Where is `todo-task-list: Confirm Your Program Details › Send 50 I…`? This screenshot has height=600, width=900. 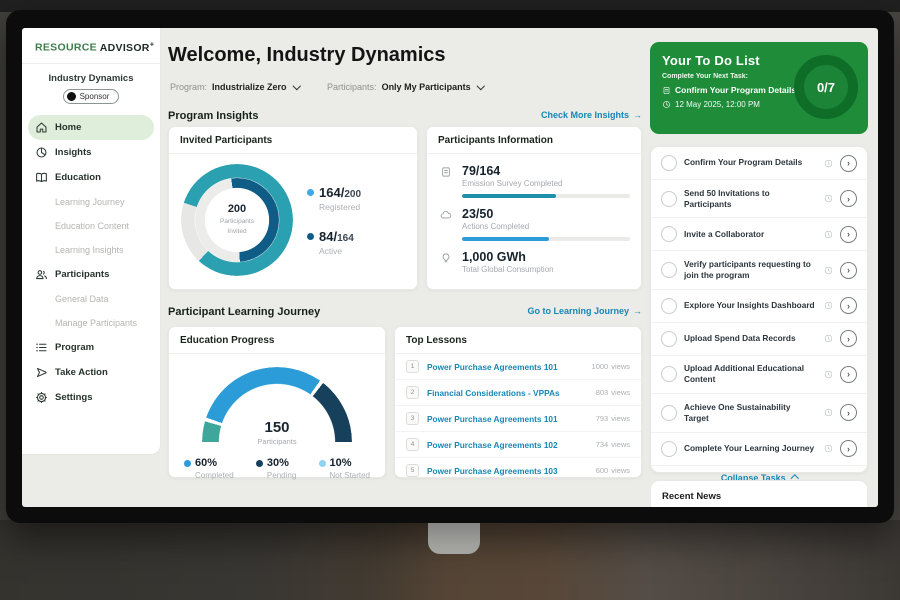
todo-task-list: Confirm Your Program Details › Send 50 I… is located at coordinates (759, 314).